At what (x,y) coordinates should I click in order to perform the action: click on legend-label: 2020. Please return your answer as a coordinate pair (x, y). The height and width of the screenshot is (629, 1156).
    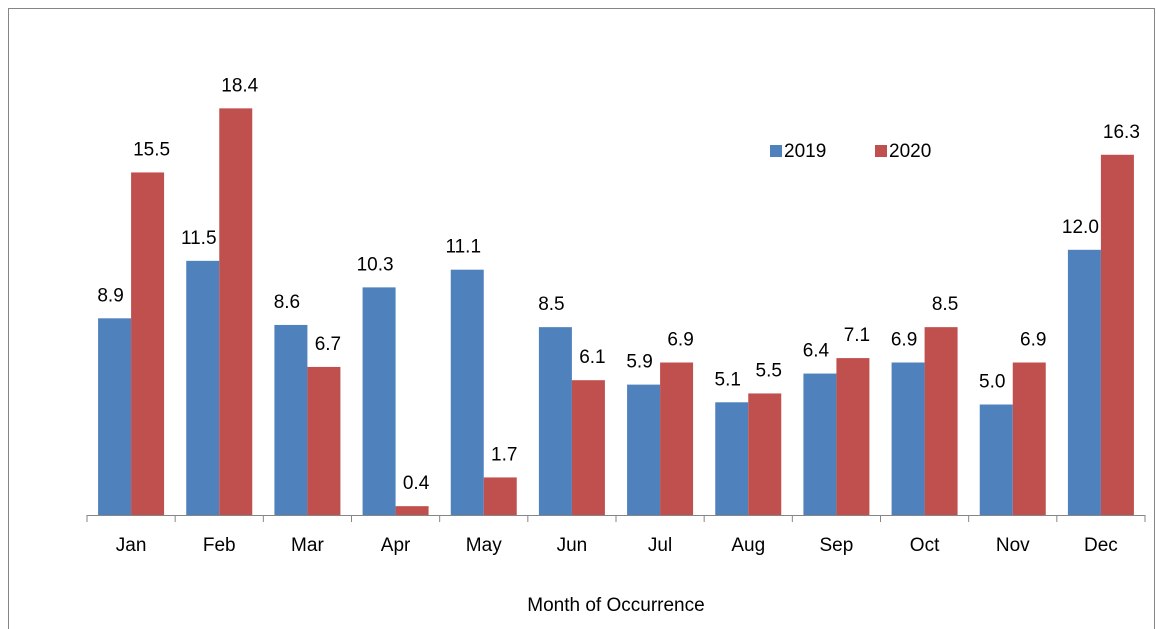
    Looking at the image, I should click on (910, 151).